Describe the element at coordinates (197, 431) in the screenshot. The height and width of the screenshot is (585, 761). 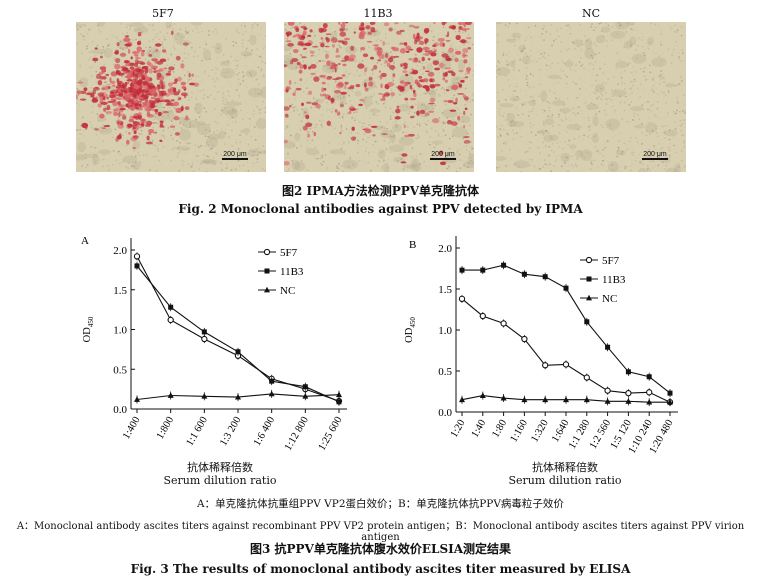
I see `x-tick-label: 1:1 600` at that location.